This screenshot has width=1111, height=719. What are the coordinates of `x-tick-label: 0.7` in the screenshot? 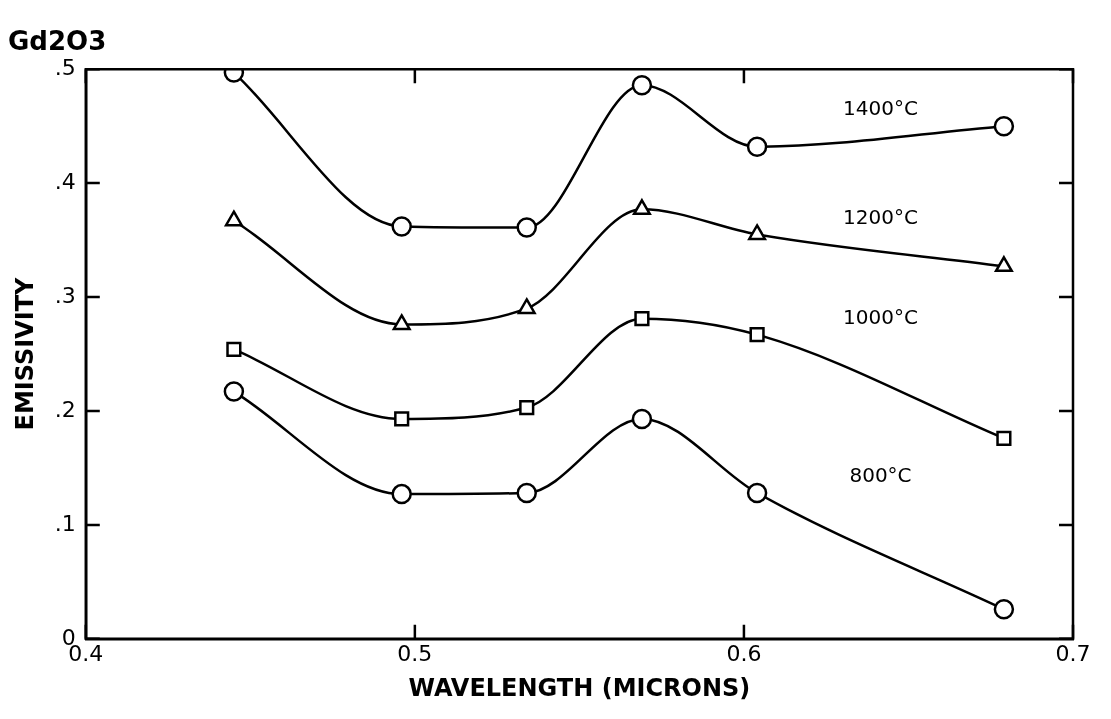 It's located at (1073, 653).